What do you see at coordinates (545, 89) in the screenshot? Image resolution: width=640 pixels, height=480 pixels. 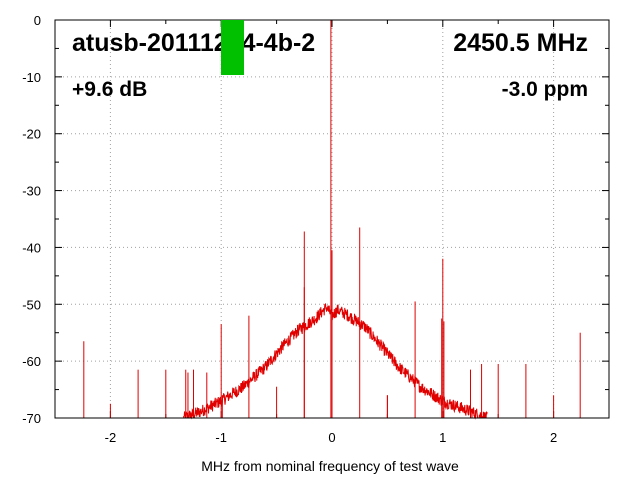 I see `ppm-label: -3.0 ppm` at bounding box center [545, 89].